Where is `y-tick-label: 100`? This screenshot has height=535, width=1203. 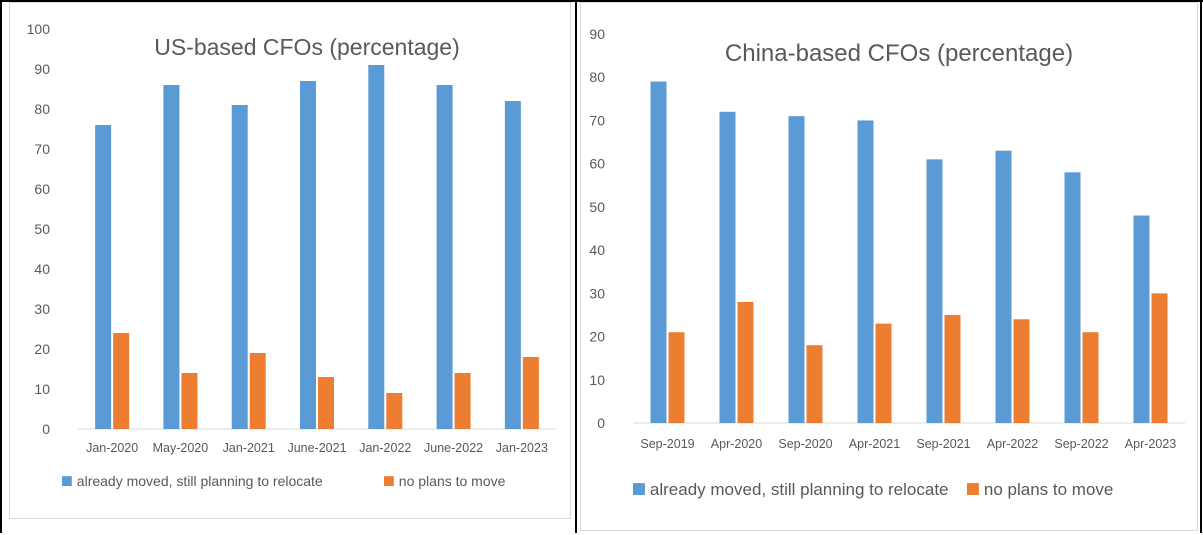
y-tick-label: 100 is located at coordinates (39, 29).